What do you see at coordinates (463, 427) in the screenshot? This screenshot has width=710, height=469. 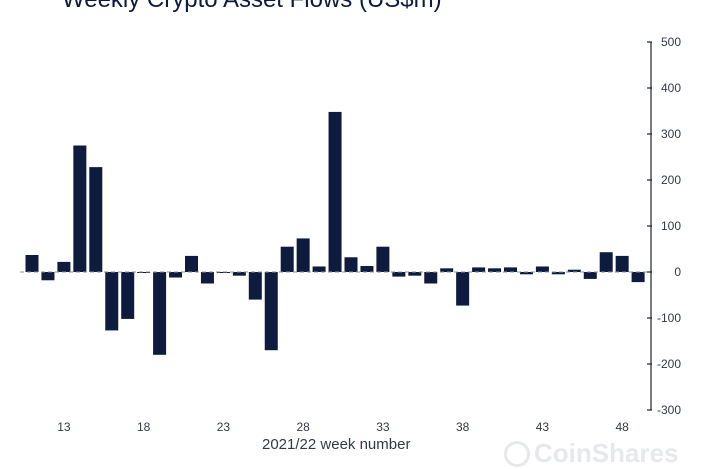 I see `x-tick-label: 38` at bounding box center [463, 427].